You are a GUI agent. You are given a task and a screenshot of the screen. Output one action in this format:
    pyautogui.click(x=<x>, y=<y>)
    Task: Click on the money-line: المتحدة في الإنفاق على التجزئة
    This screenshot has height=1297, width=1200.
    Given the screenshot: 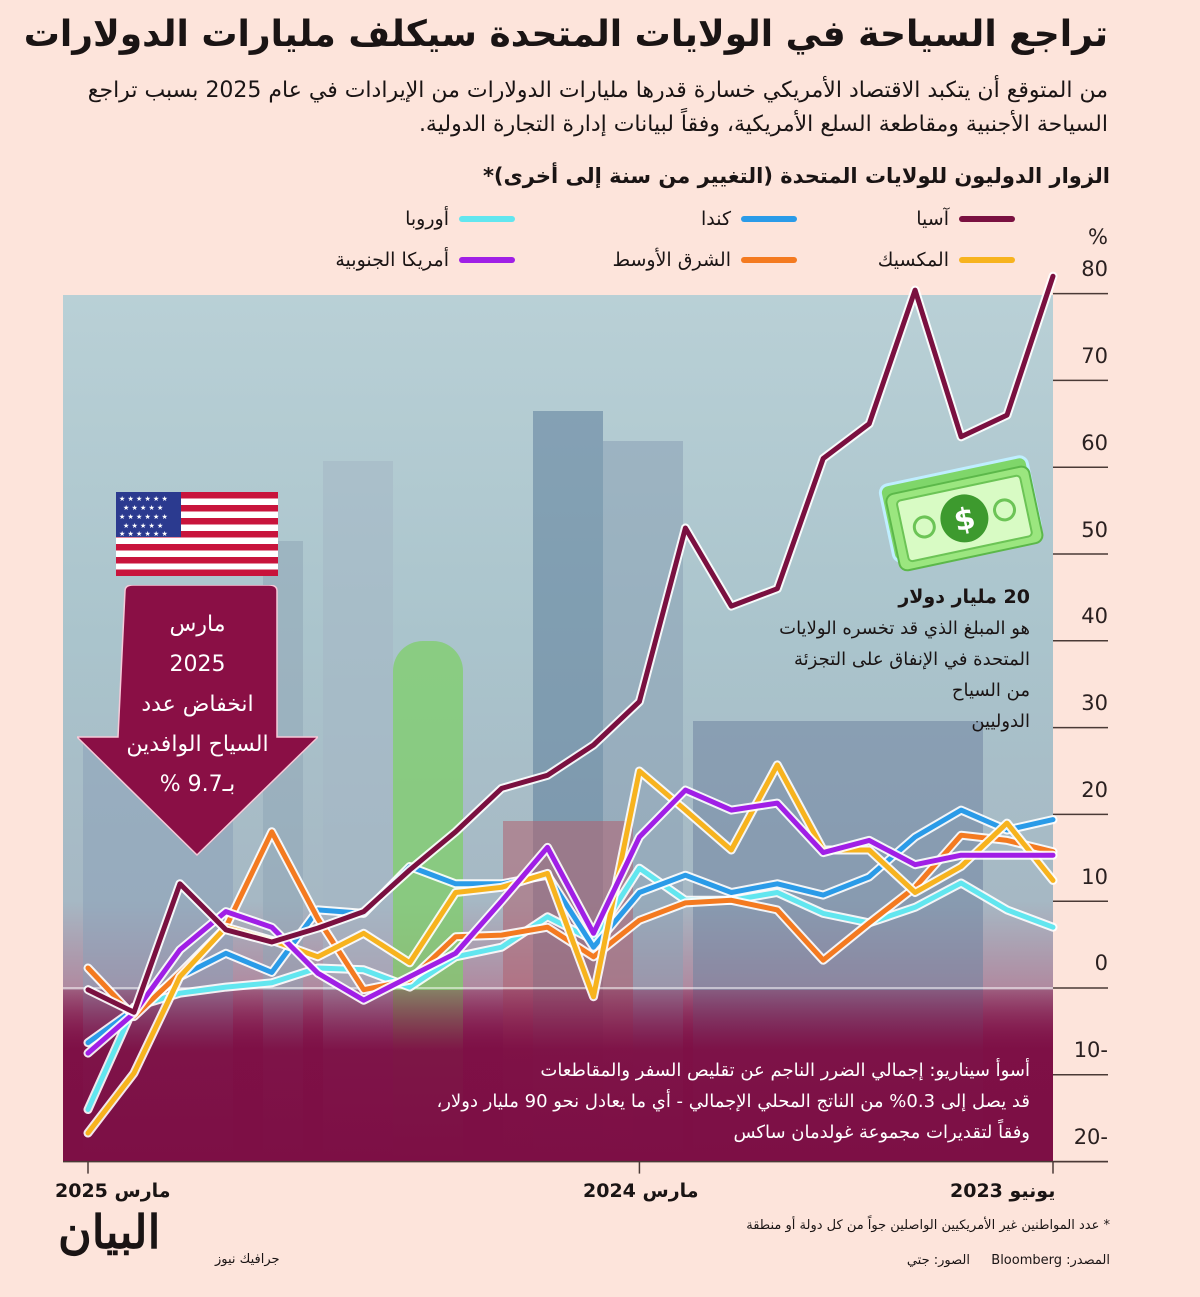 What is the action you would take?
    pyautogui.click(x=912, y=659)
    